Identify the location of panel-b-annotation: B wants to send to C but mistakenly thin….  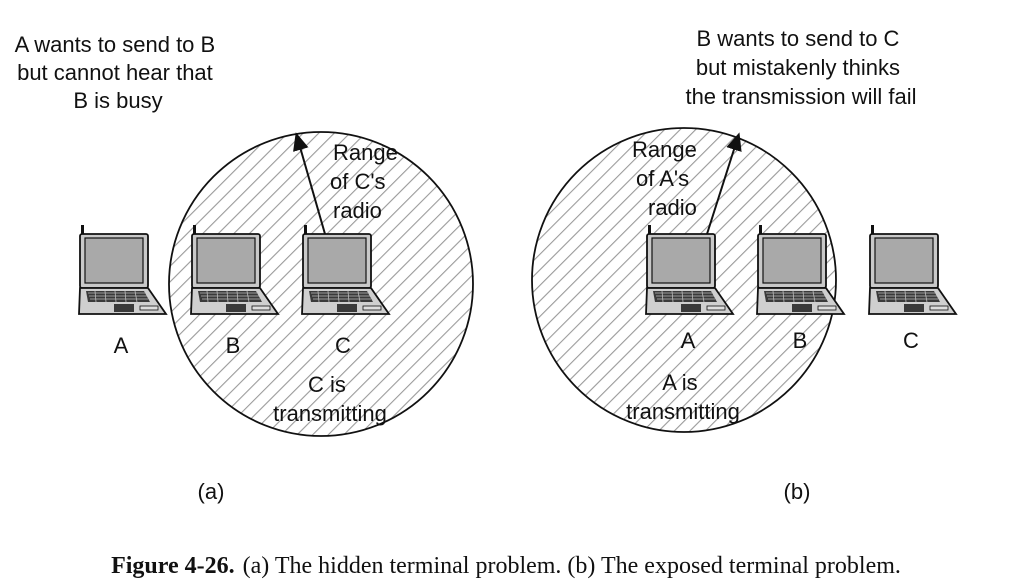
(800, 67).